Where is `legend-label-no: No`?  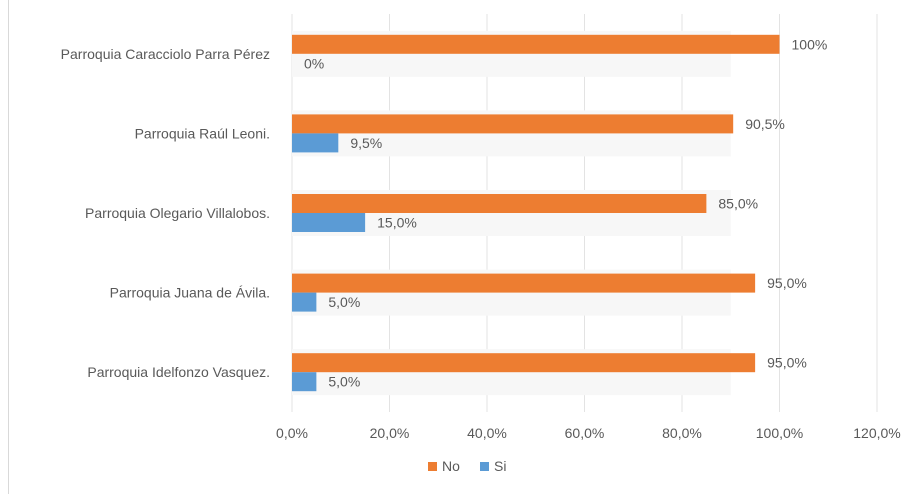
legend-label-no: No is located at coordinates (451, 466).